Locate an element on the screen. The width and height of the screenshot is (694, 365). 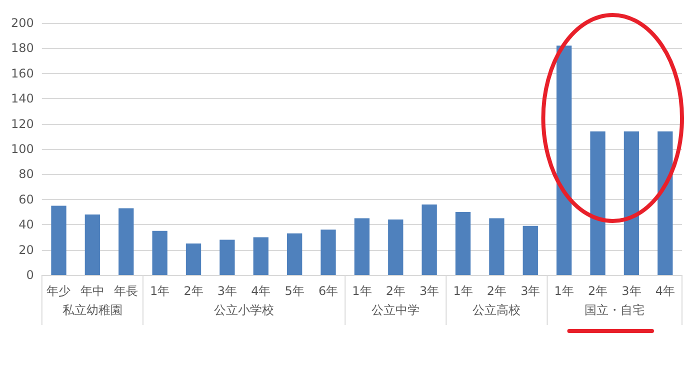
y-tick-label: 120 is located at coordinates (22, 123).